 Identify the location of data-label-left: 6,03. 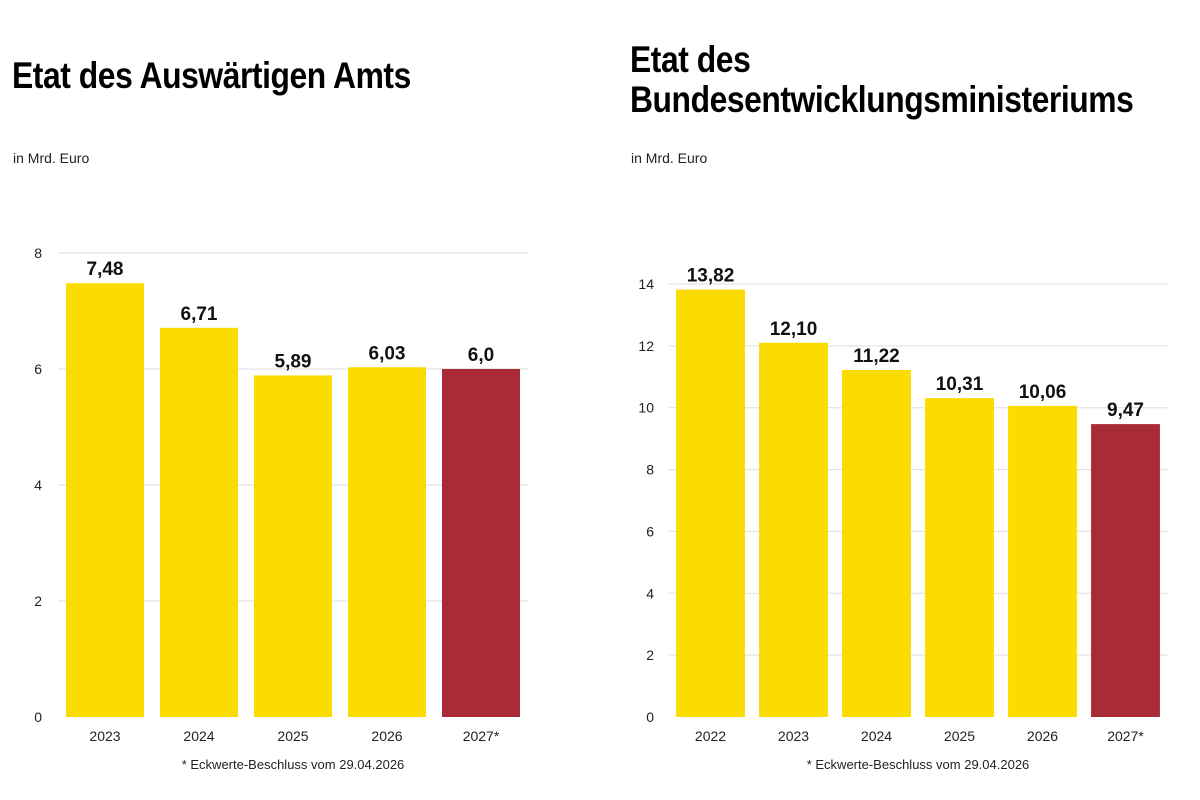
(387, 353).